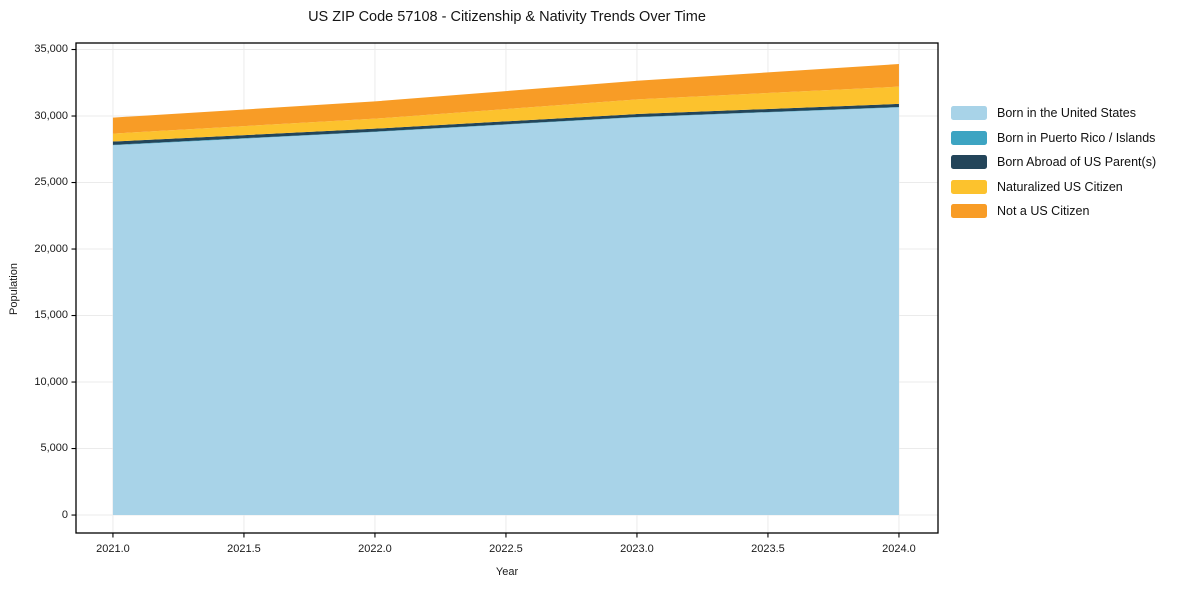 Image resolution: width=1189 pixels, height=590 pixels. What do you see at coordinates (1076, 137) in the screenshot?
I see `legend-label: Born in Puerto Rico / Islands` at bounding box center [1076, 137].